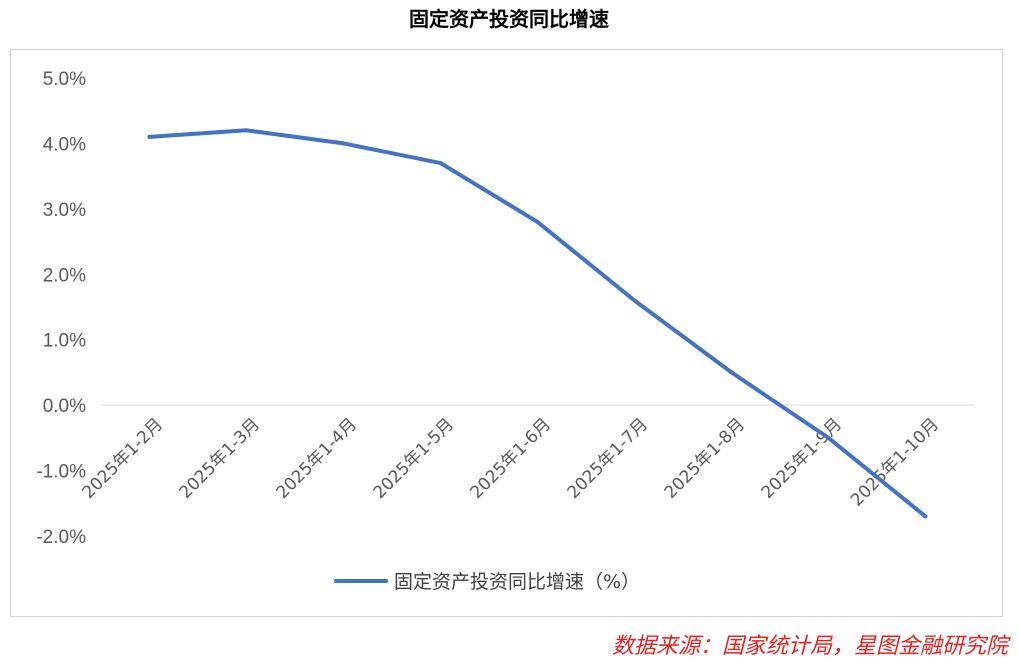  I want to click on legend-label: 固定资产投资同比增速（%）, so click(517, 582).